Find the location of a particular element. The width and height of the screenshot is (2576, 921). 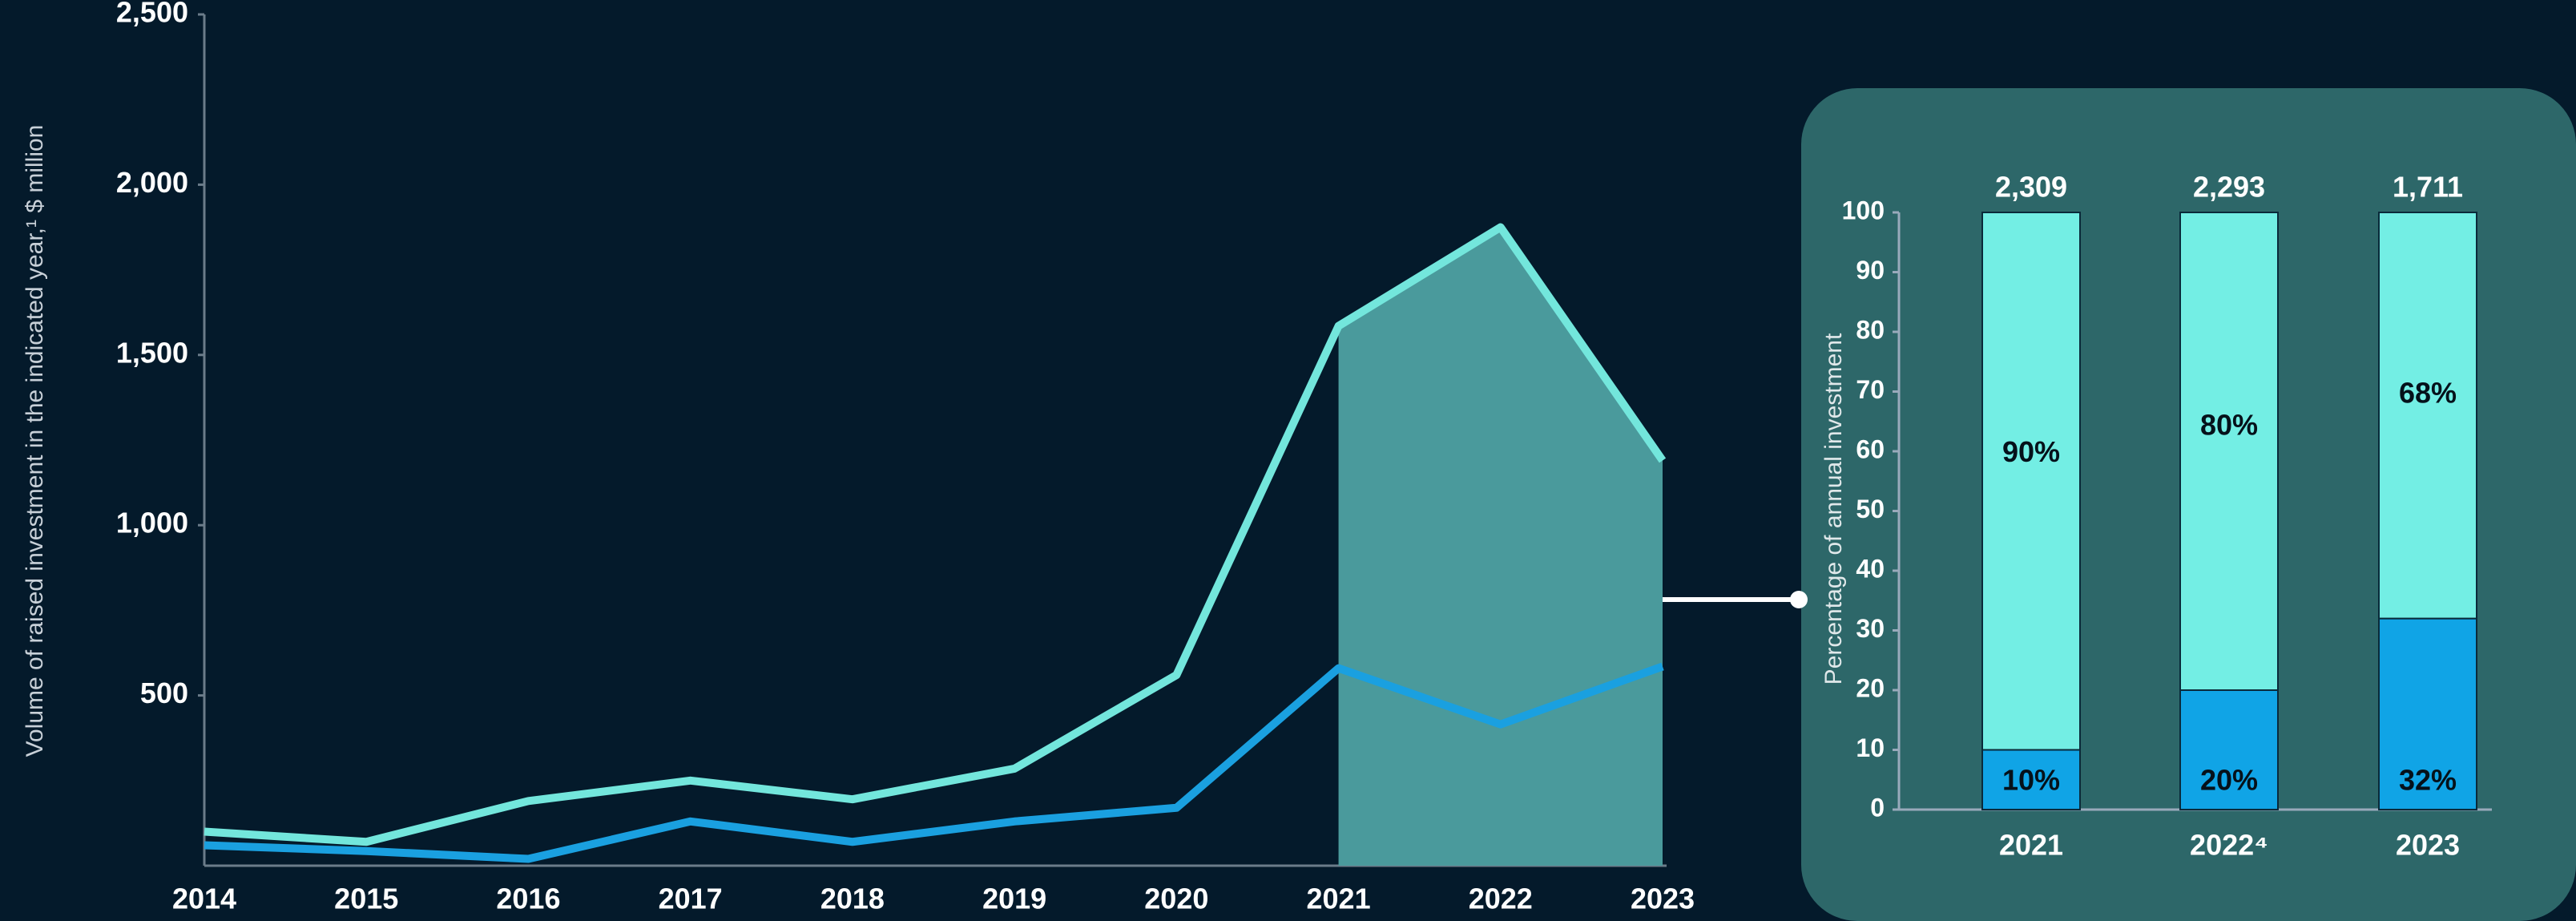

y-tick-label: 50 is located at coordinates (1870, 509).